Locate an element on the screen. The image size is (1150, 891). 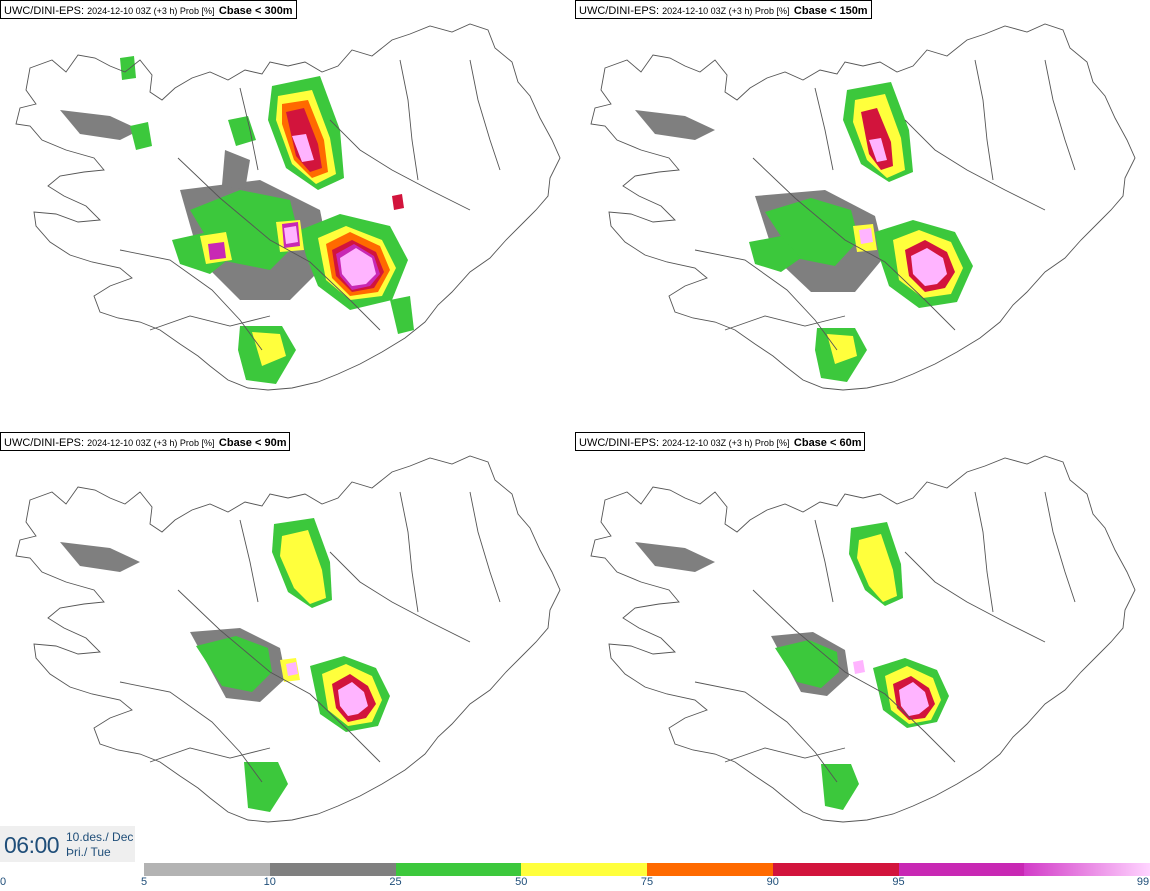
colorbar-tick-label: 25 is located at coordinates (395, 882).